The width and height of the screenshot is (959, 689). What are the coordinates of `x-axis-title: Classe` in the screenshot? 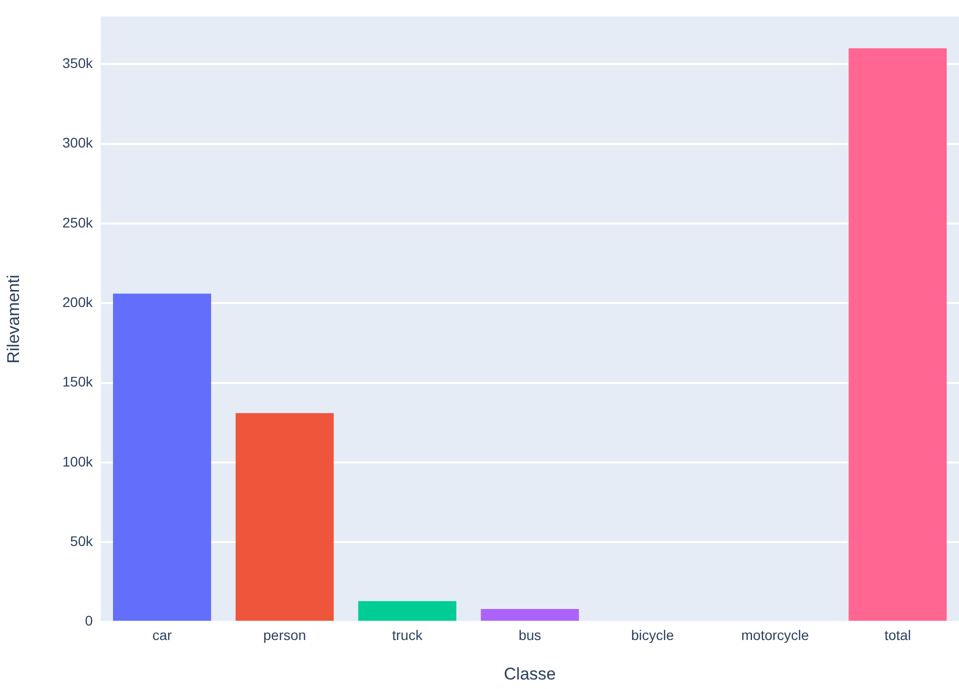 It's located at (530, 674).